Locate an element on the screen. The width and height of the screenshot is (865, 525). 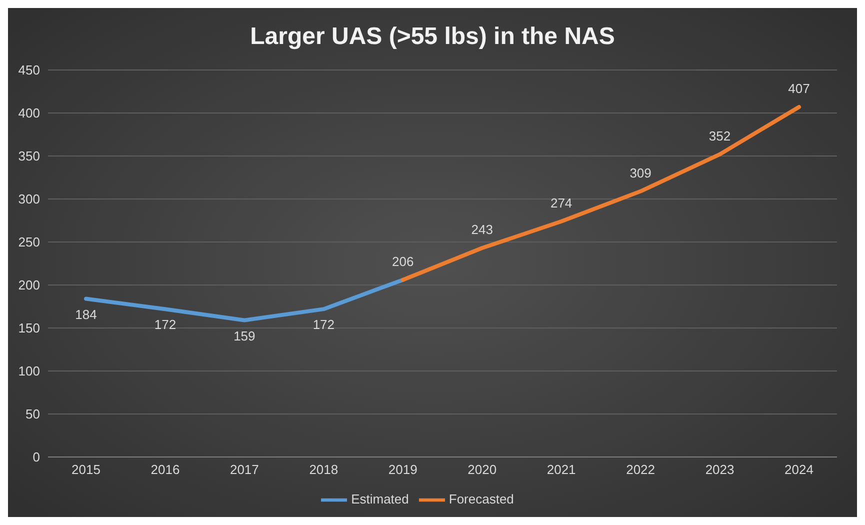
y-tick-label: 100 is located at coordinates (29, 371).